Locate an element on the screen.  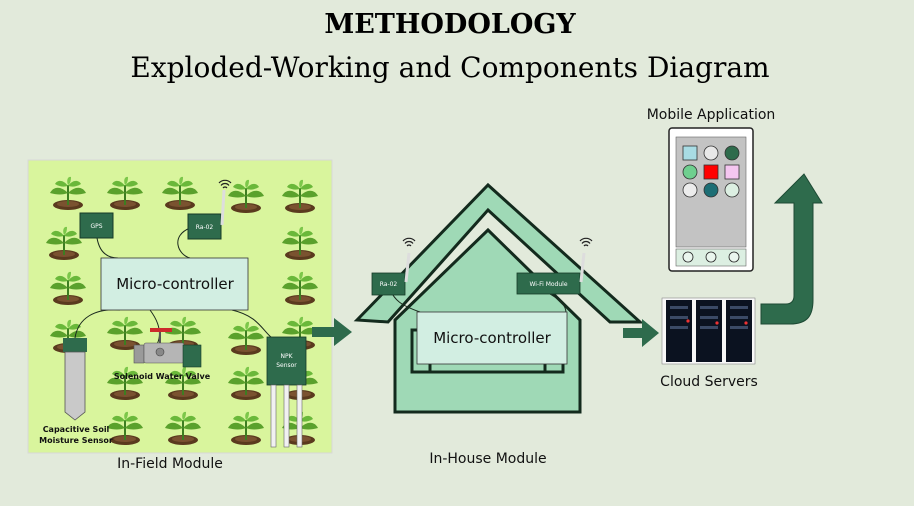
house-microcontroller is located at coordinates (492, 338).